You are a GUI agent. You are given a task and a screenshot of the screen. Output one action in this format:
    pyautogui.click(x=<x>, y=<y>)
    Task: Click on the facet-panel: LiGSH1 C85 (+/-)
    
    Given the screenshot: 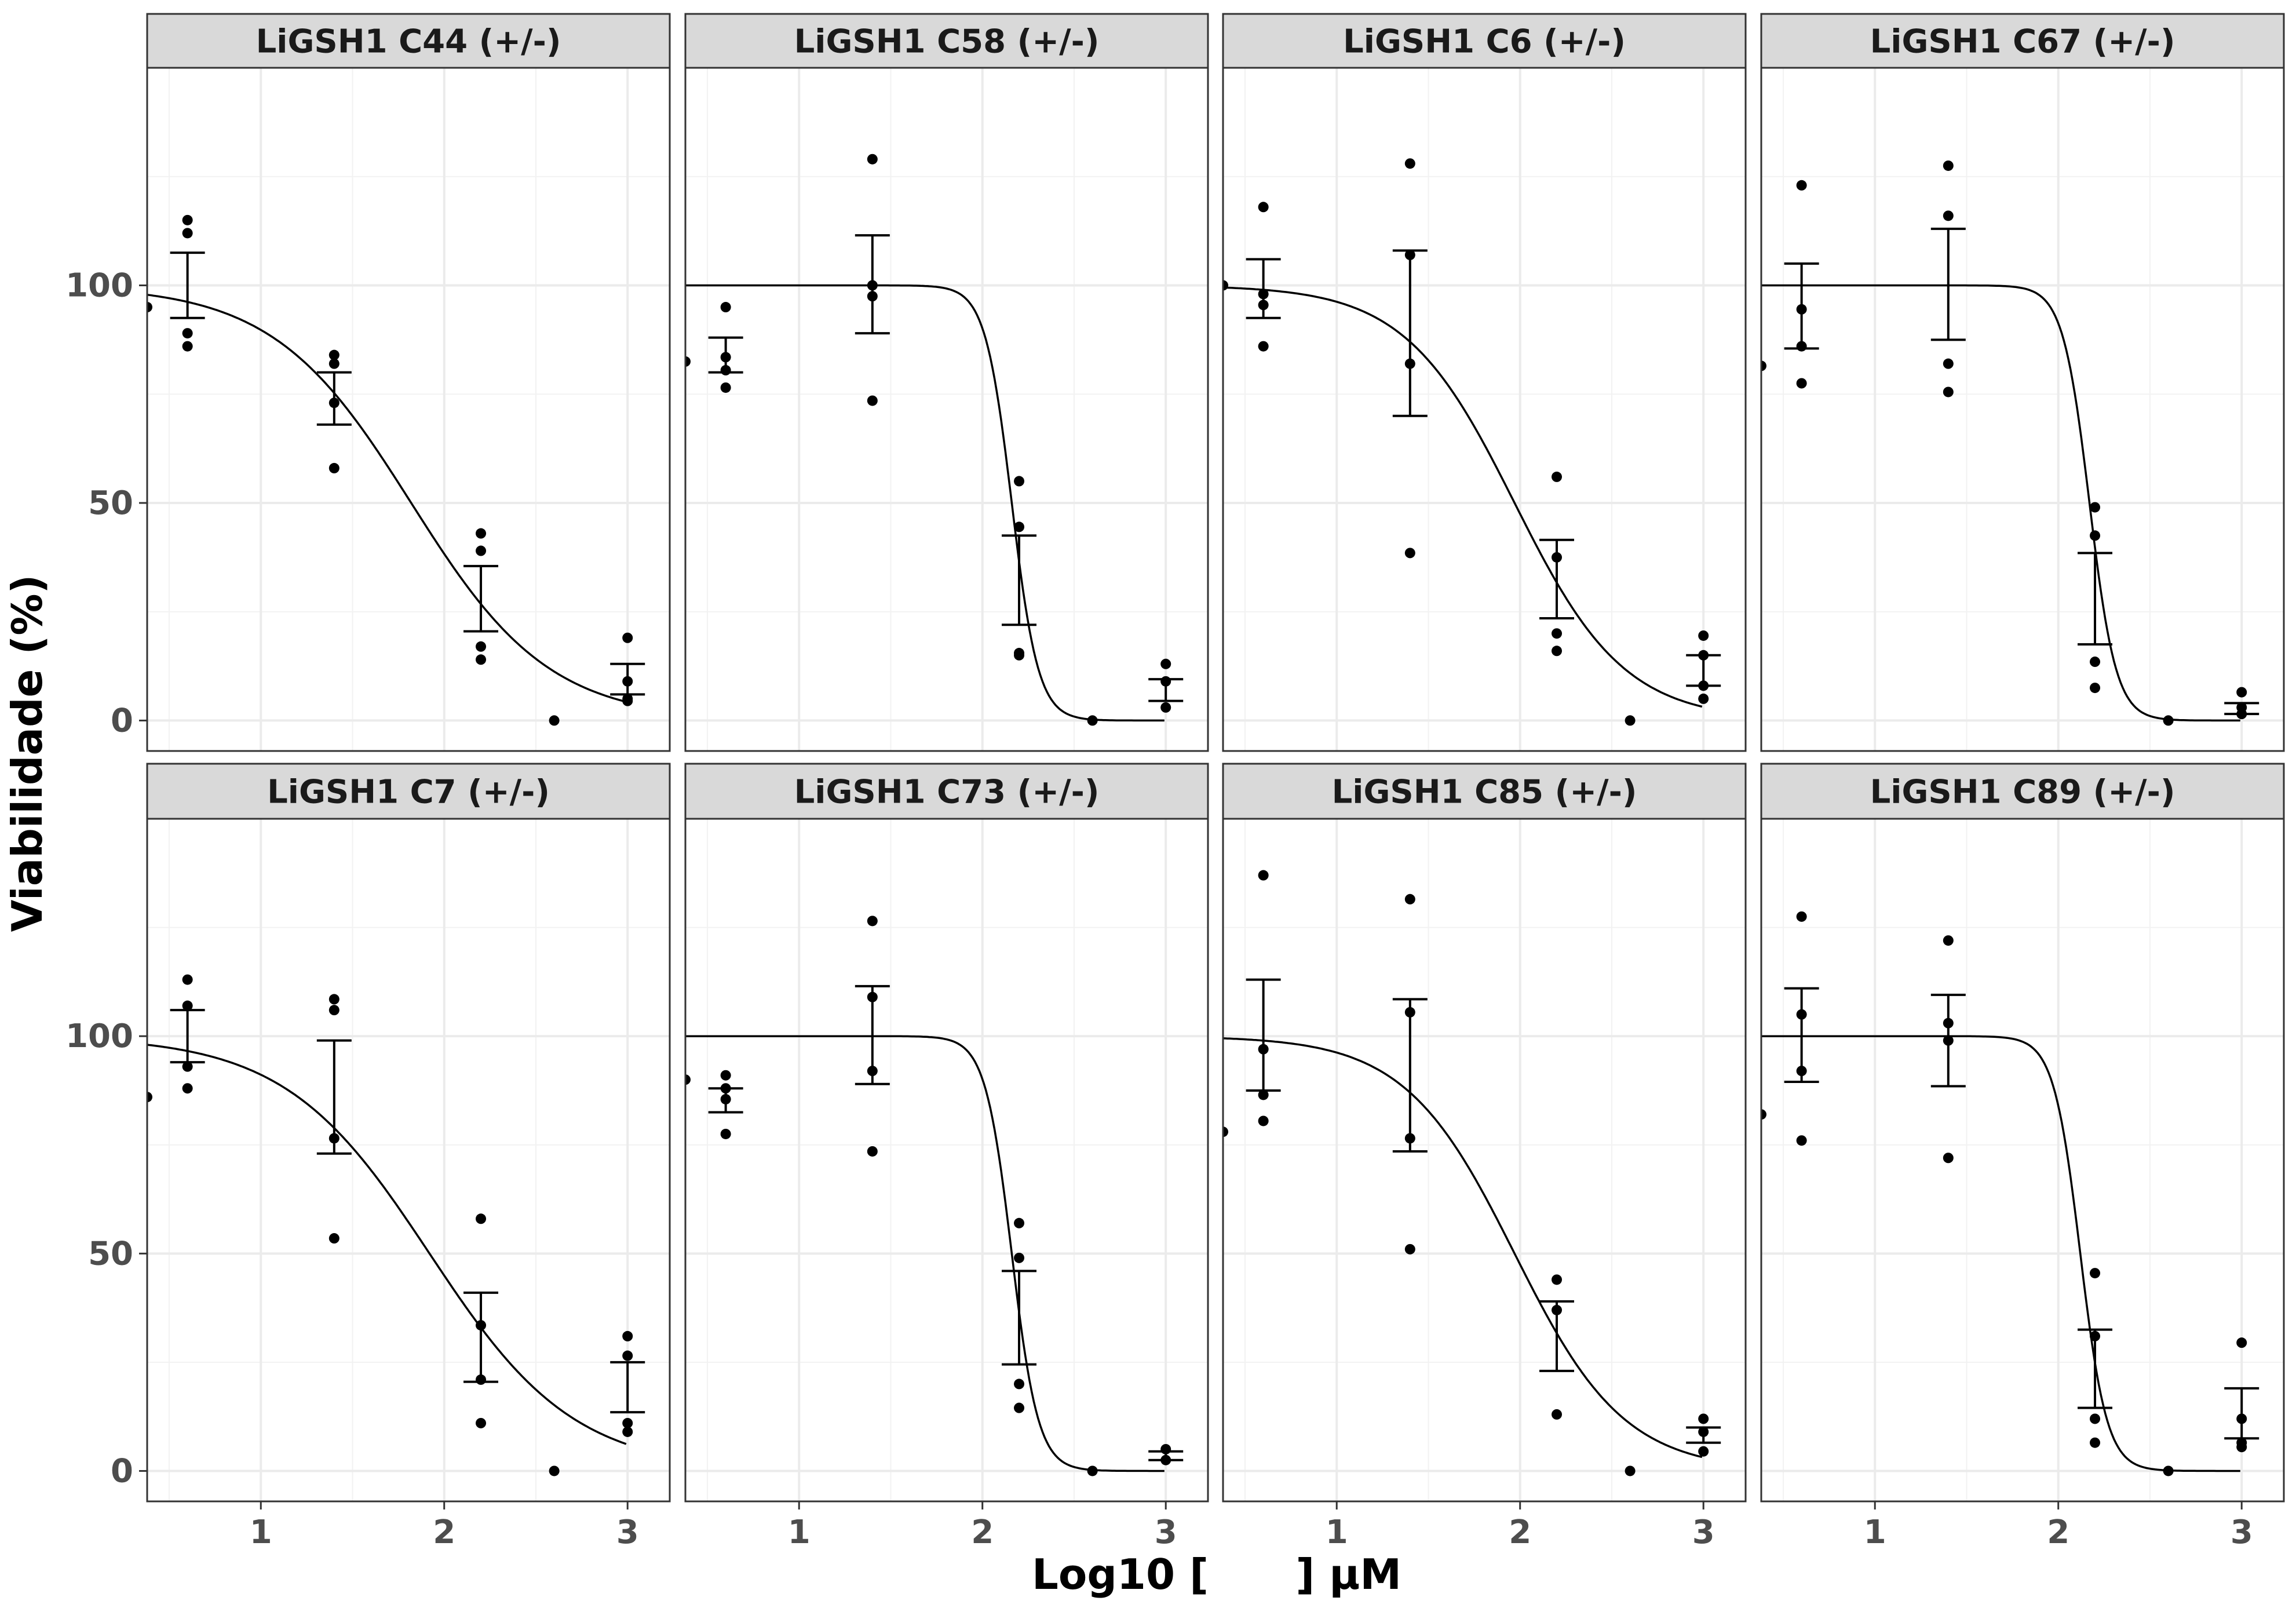 What is the action you would take?
    pyautogui.click(x=1484, y=1133)
    